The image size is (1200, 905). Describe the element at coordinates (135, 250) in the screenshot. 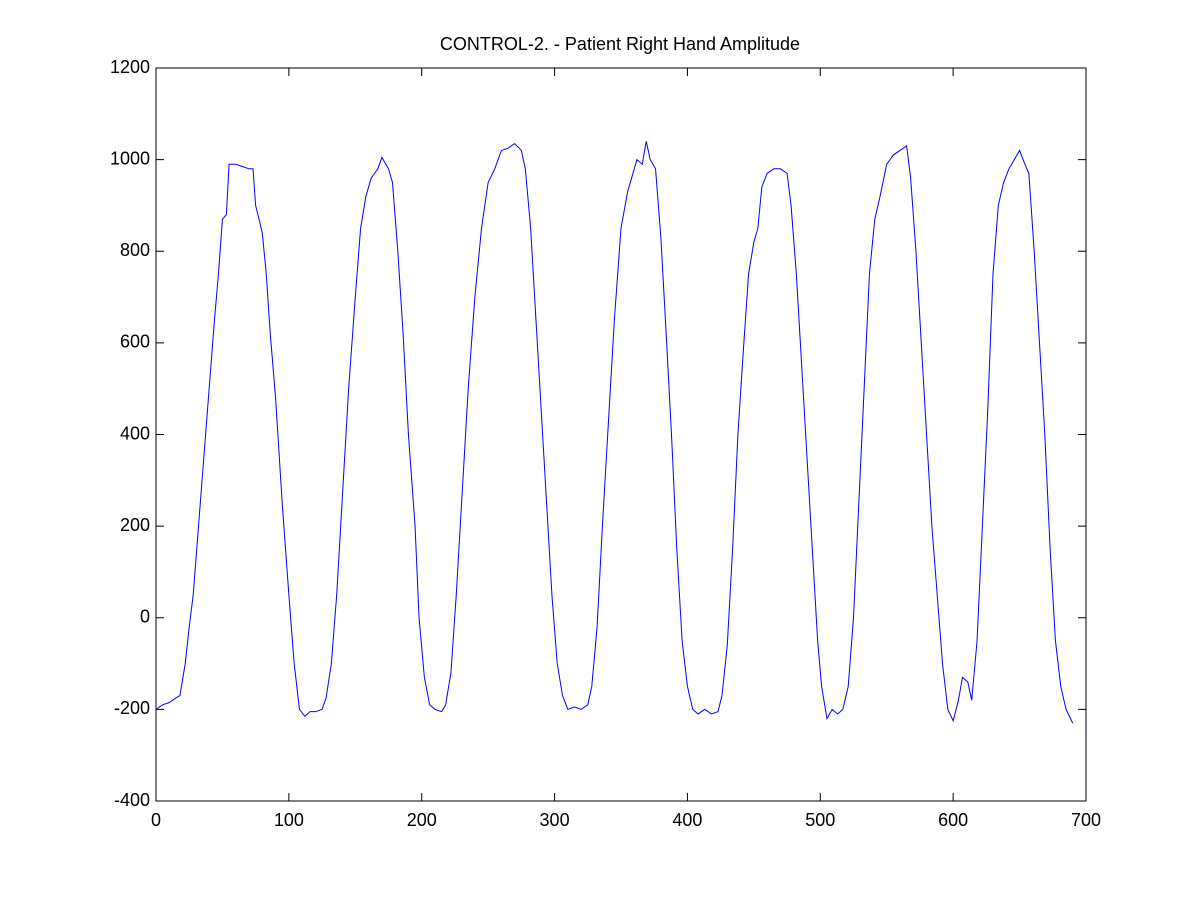

I see `y-tick-label: 800` at that location.